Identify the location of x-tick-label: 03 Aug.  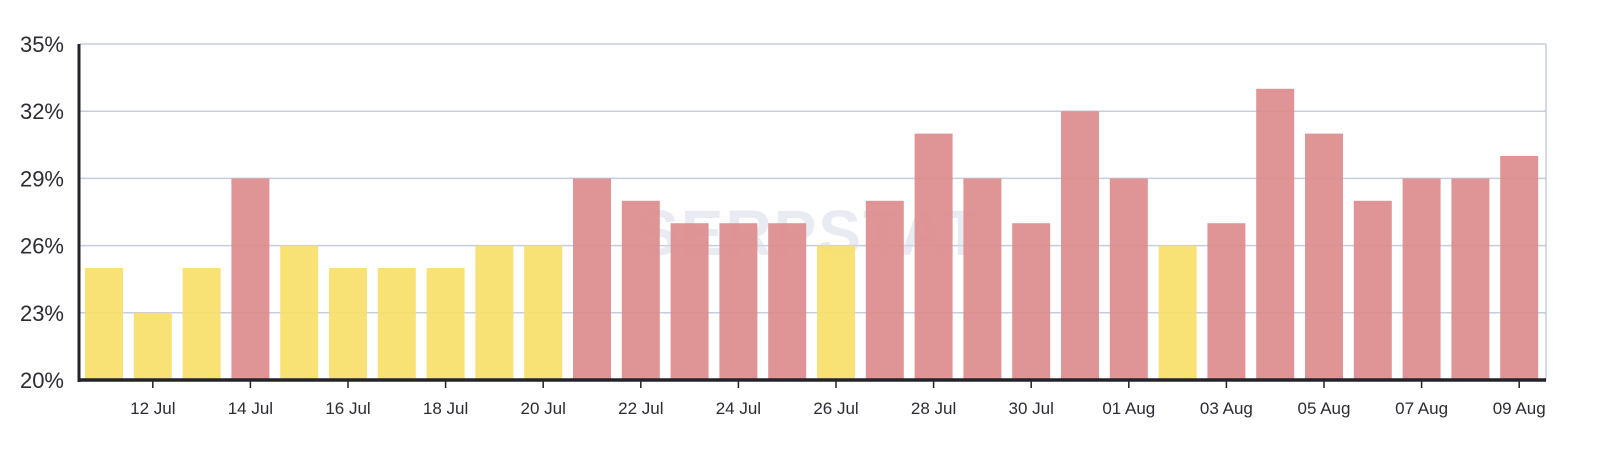
(1226, 408).